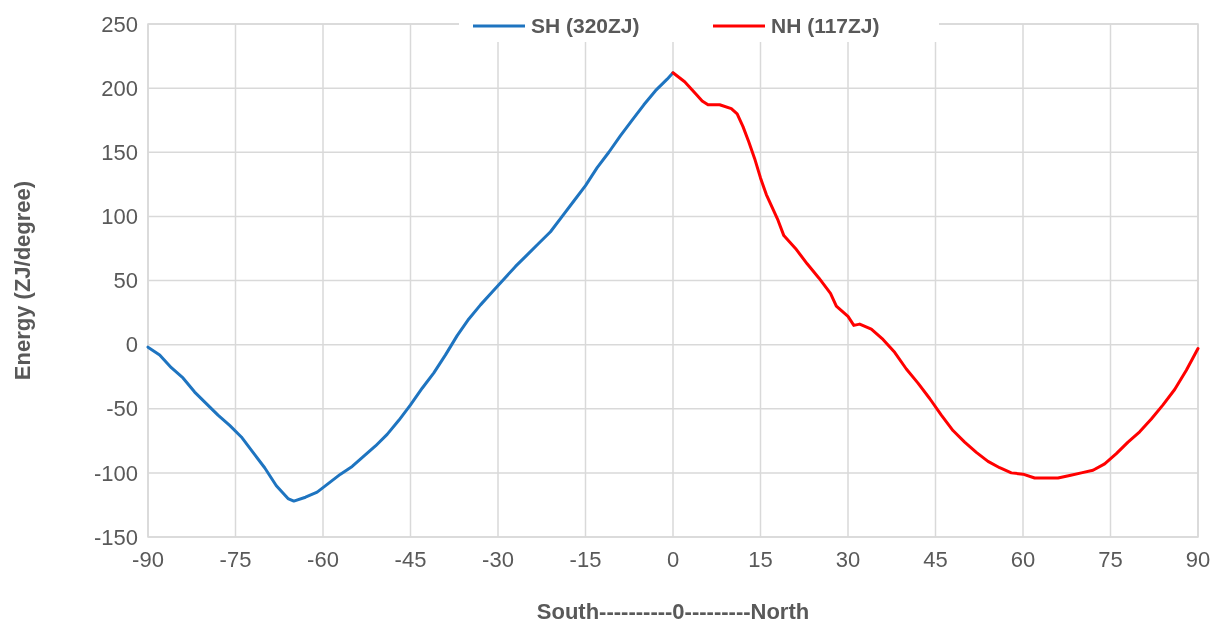 This screenshot has width=1228, height=639. Describe the element at coordinates (498, 559) in the screenshot. I see `x-tick-label: -30` at that location.